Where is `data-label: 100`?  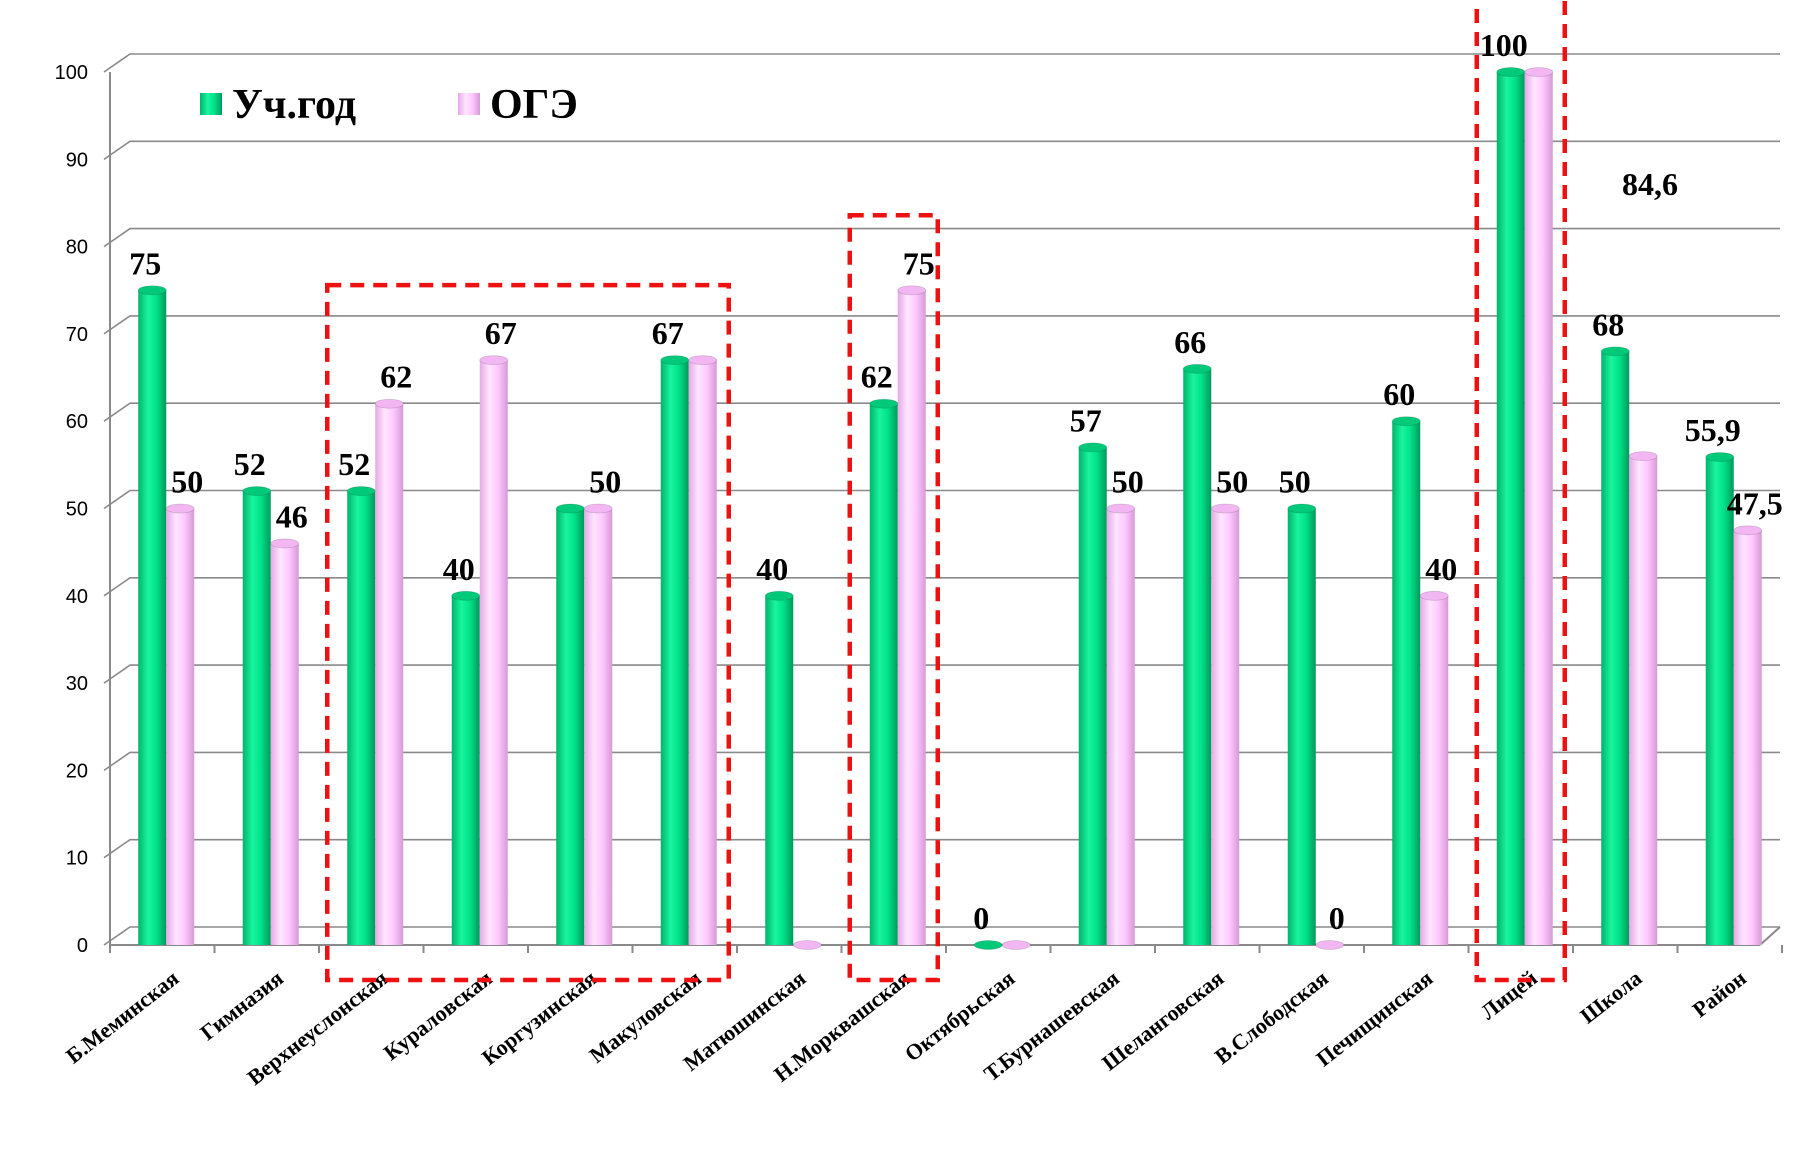
data-label: 100 is located at coordinates (1504, 45).